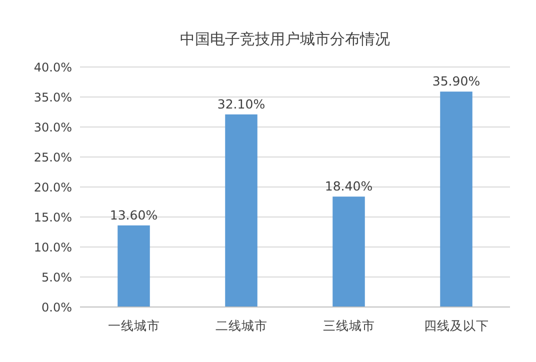 This screenshot has height=362, width=536. What do you see at coordinates (53, 217) in the screenshot?
I see `y-tick-label: 15.0%` at bounding box center [53, 217].